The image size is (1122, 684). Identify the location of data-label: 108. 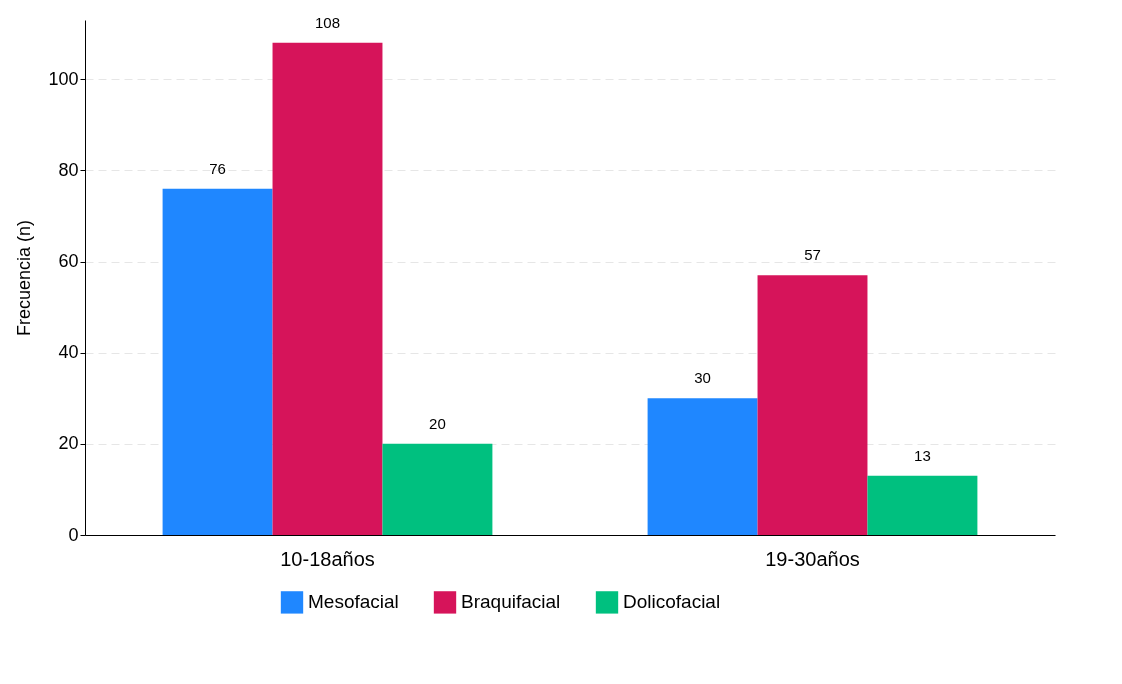
(327, 22).